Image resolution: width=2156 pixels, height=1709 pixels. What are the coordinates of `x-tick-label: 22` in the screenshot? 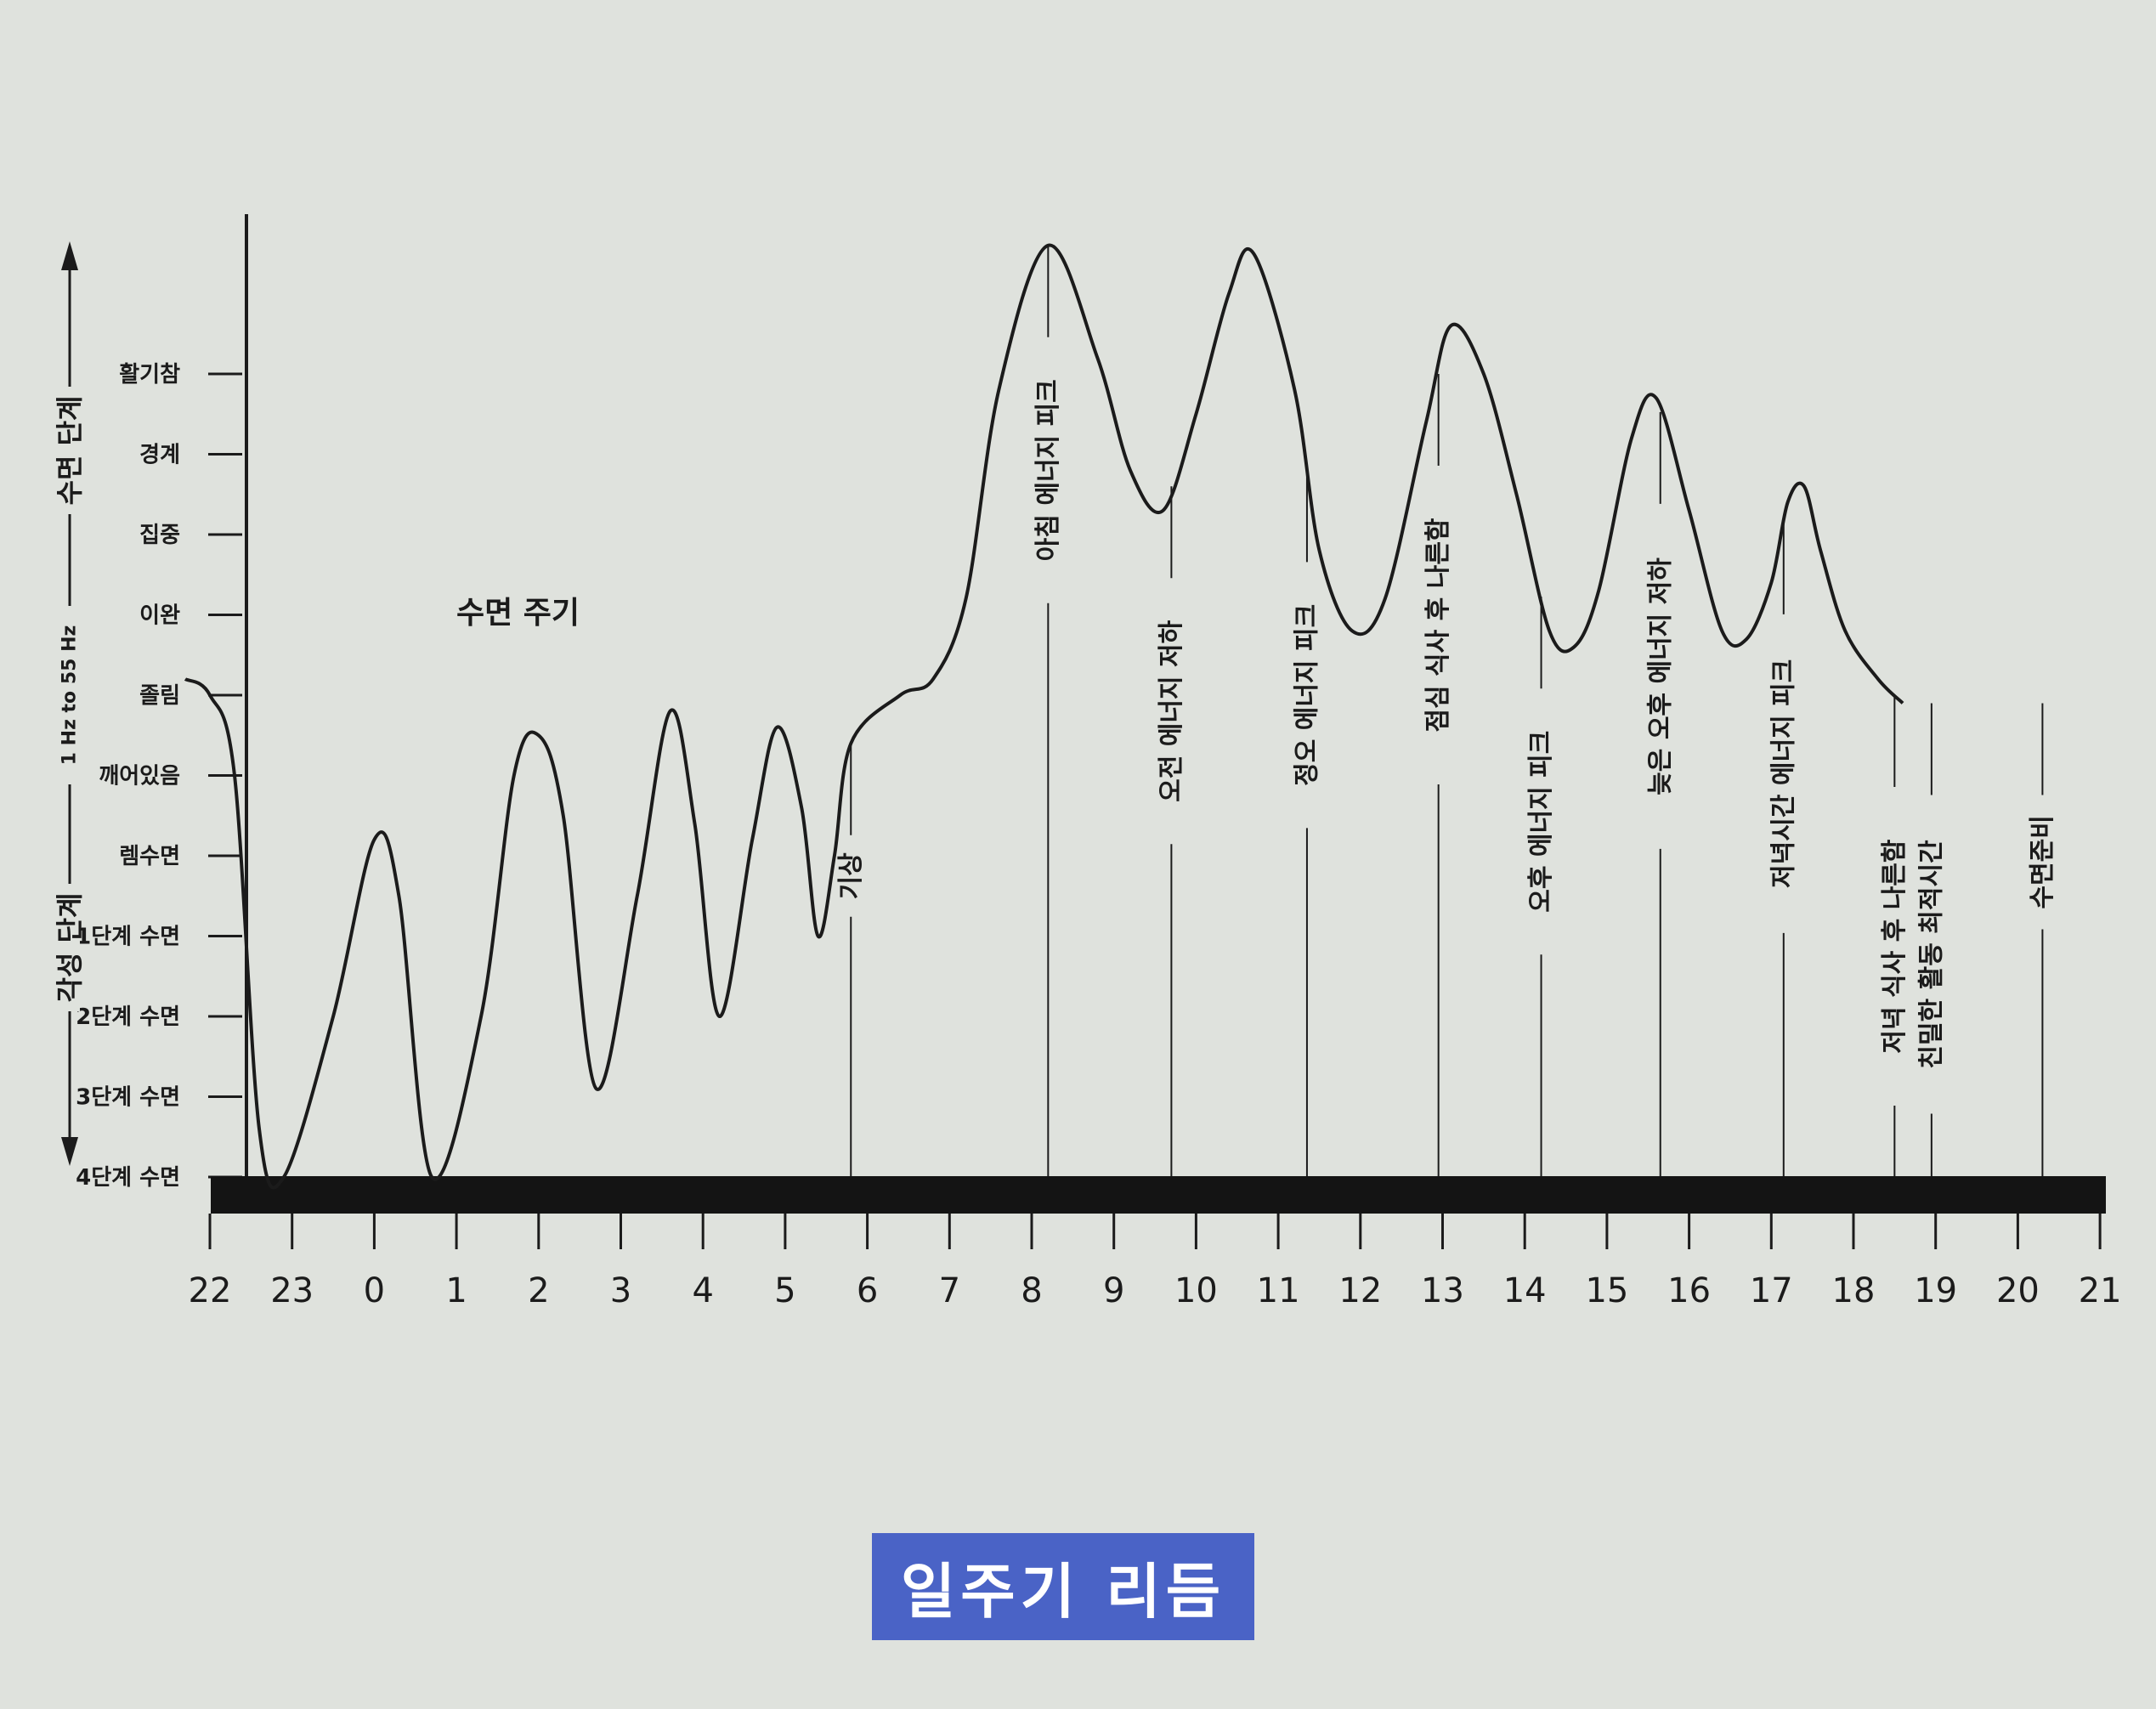 It's located at (211, 1291).